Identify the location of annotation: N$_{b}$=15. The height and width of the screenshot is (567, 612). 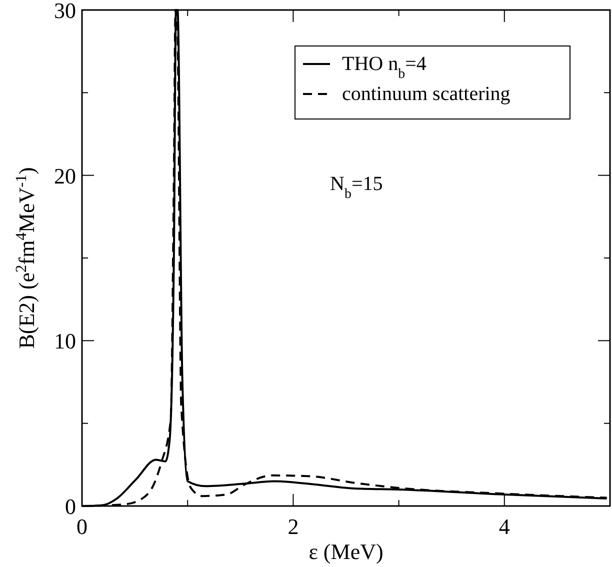
(356, 187).